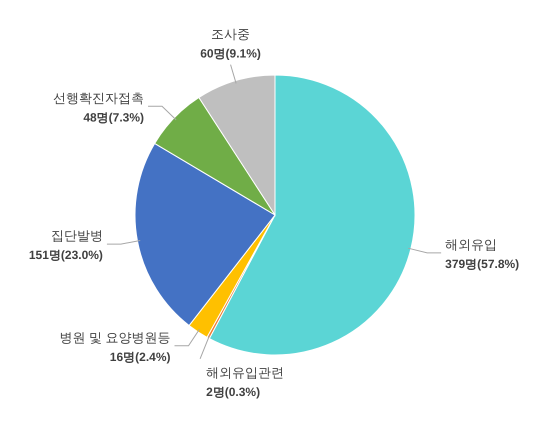  Describe the element at coordinates (482, 263) in the screenshot. I see `data-label: 379명(57.8%)` at that location.